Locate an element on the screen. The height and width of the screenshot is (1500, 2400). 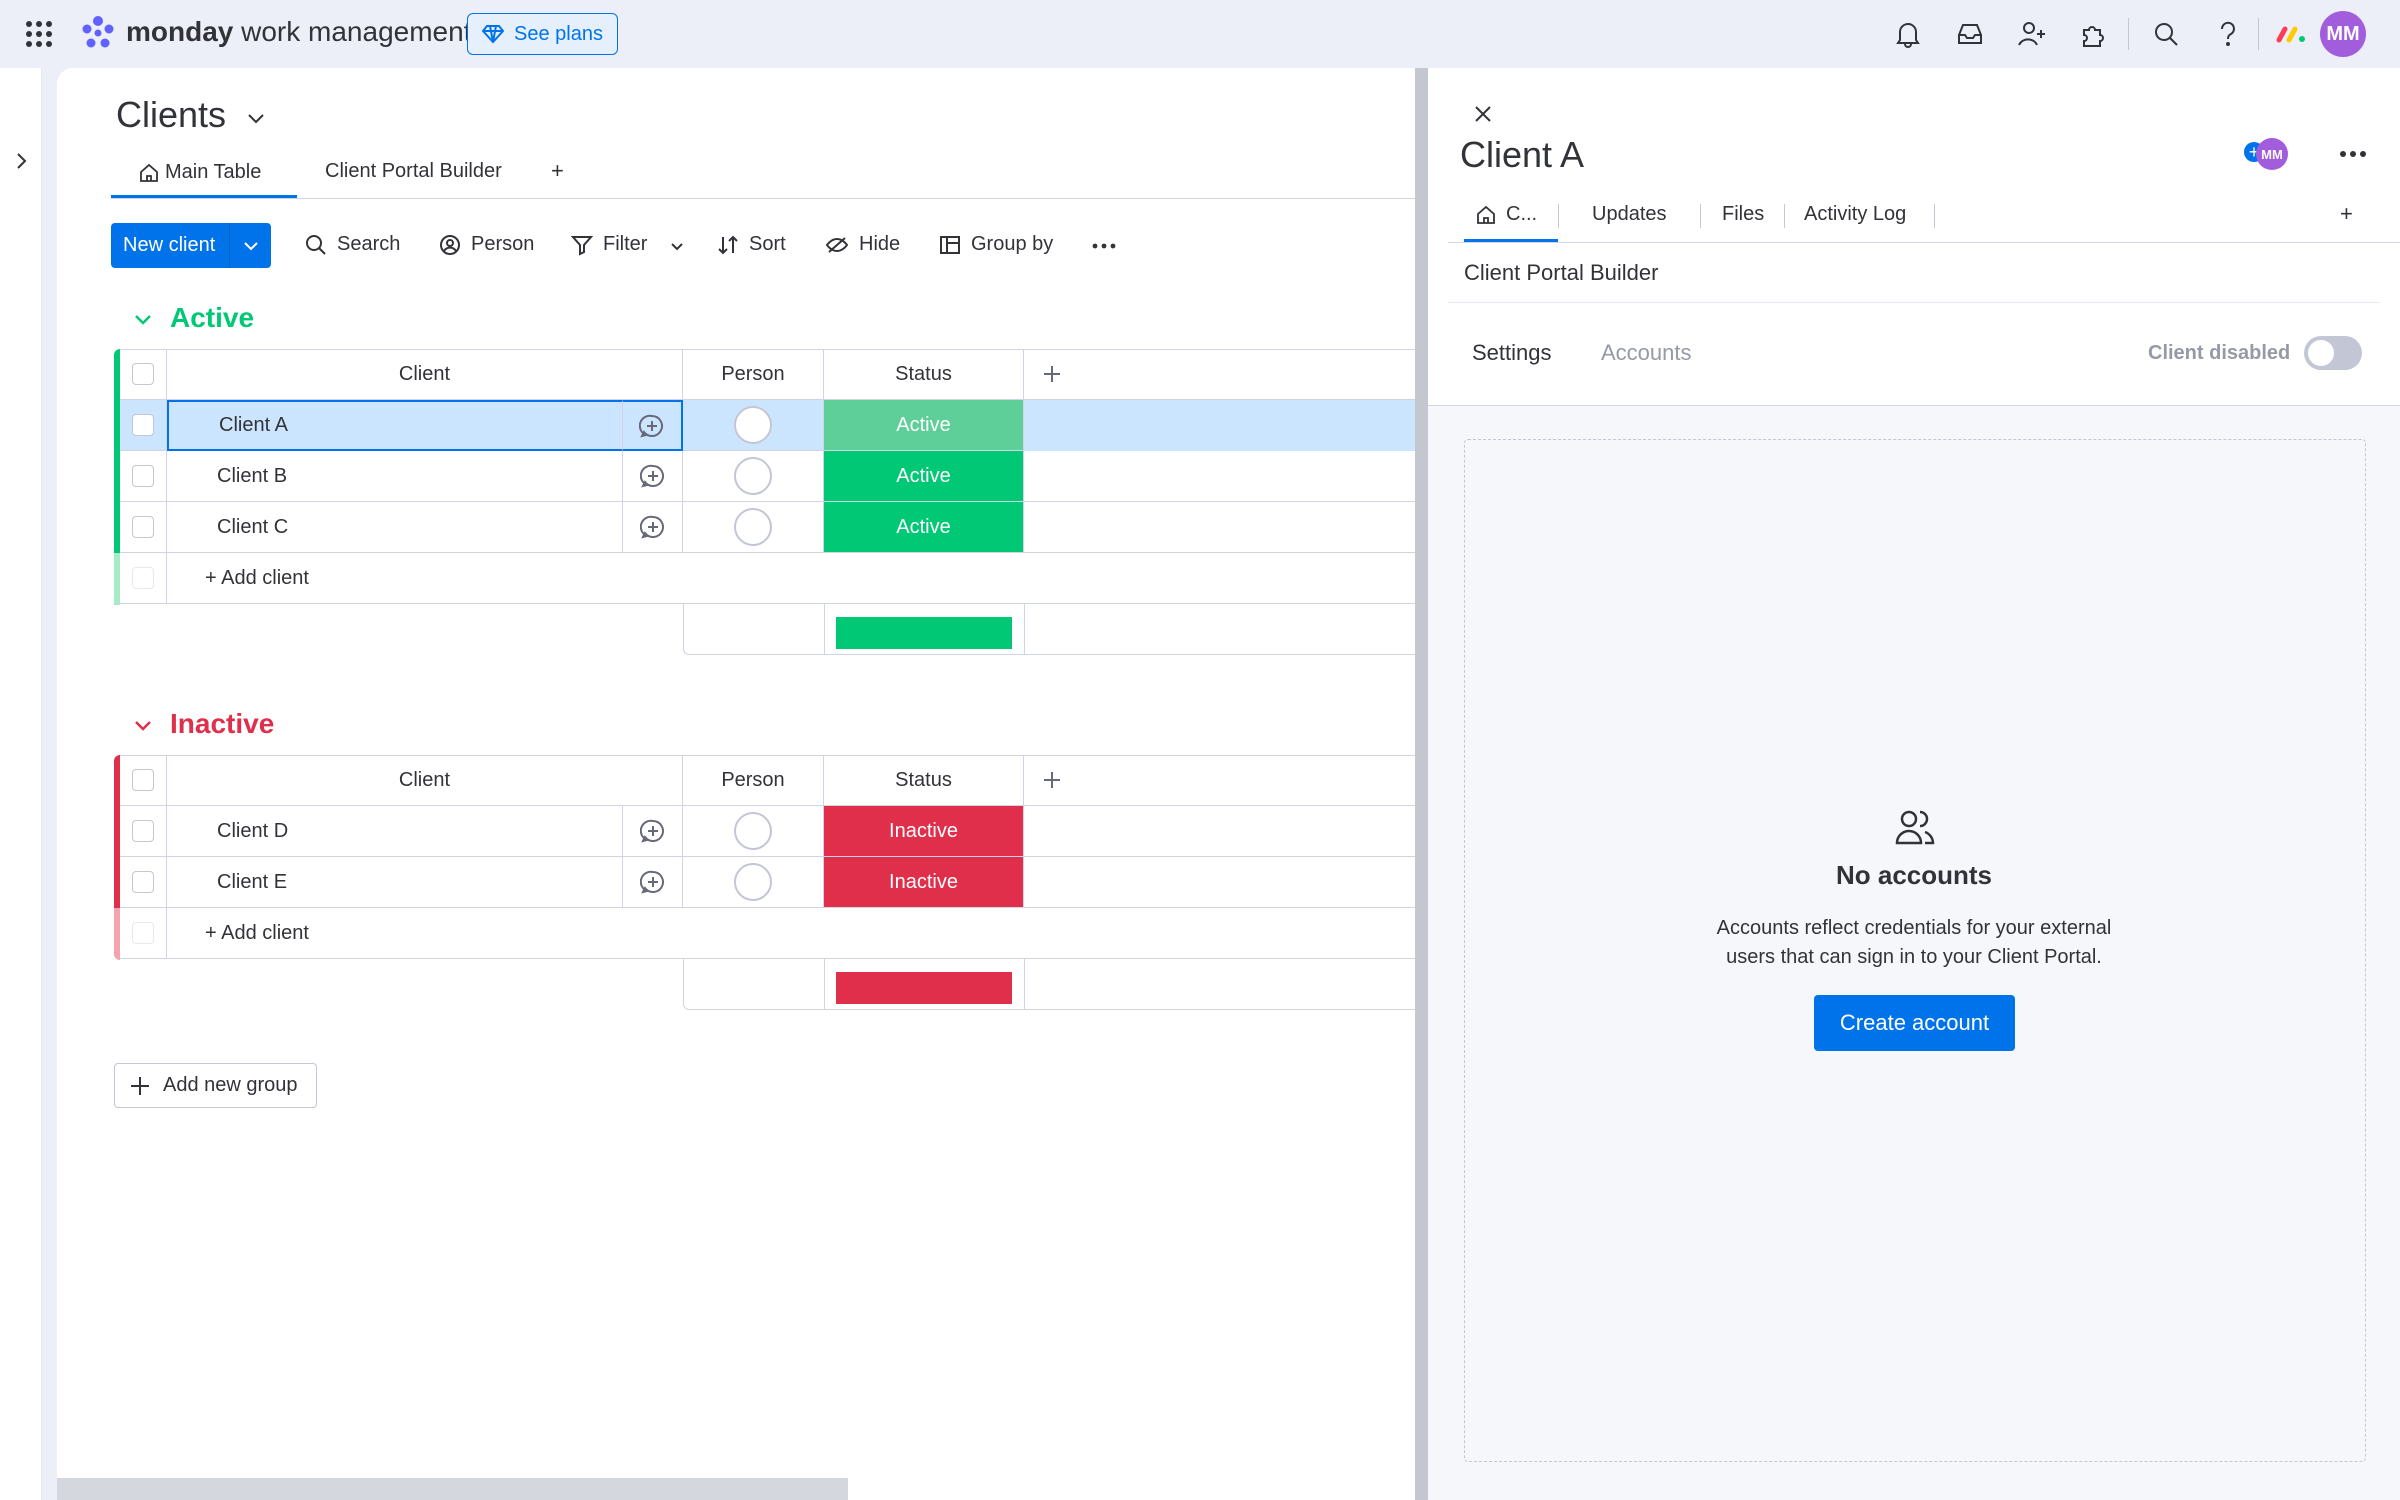
panel-tab-activity-log: Activity Log is located at coordinates (1855, 214).